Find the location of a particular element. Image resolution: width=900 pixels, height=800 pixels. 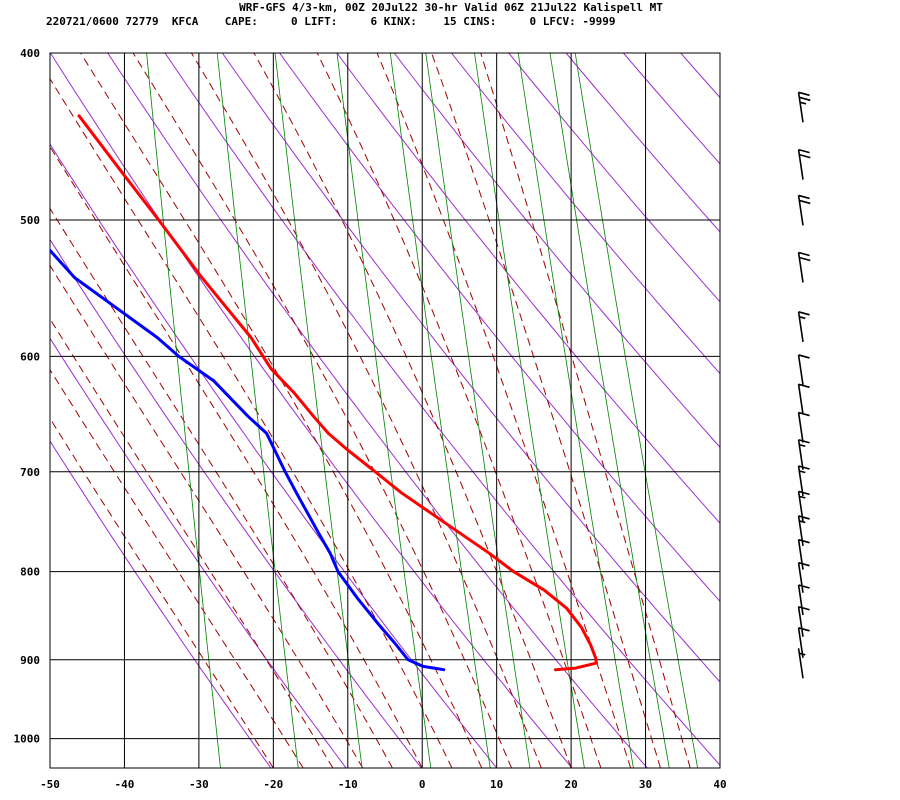

x-tick-label: -20 is located at coordinates (273, 784).